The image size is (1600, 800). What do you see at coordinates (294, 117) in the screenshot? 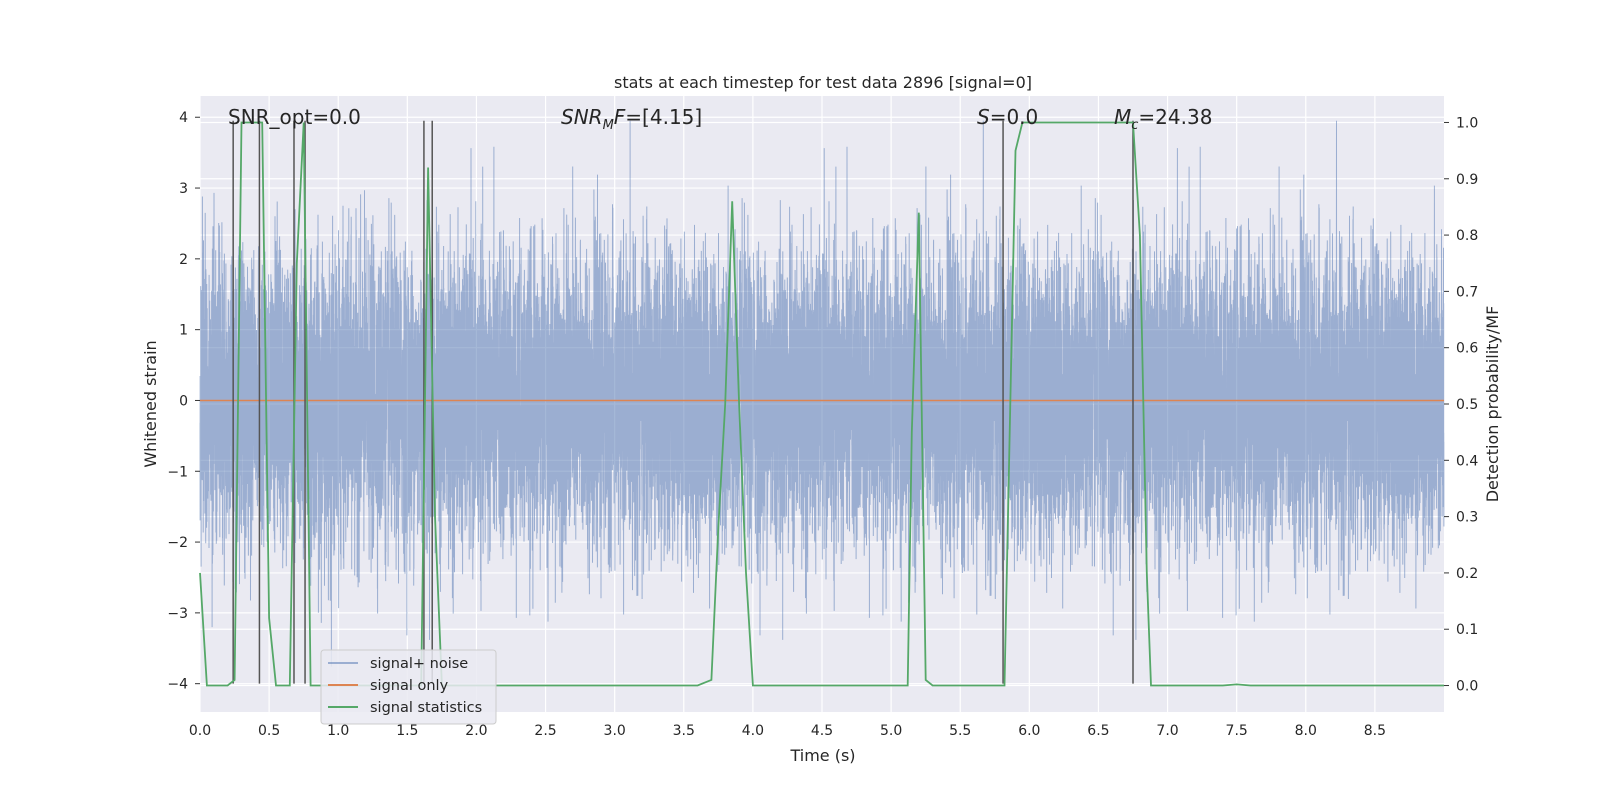
I see `annotation-snr-opt: SNR_opt=0.0` at bounding box center [294, 117].